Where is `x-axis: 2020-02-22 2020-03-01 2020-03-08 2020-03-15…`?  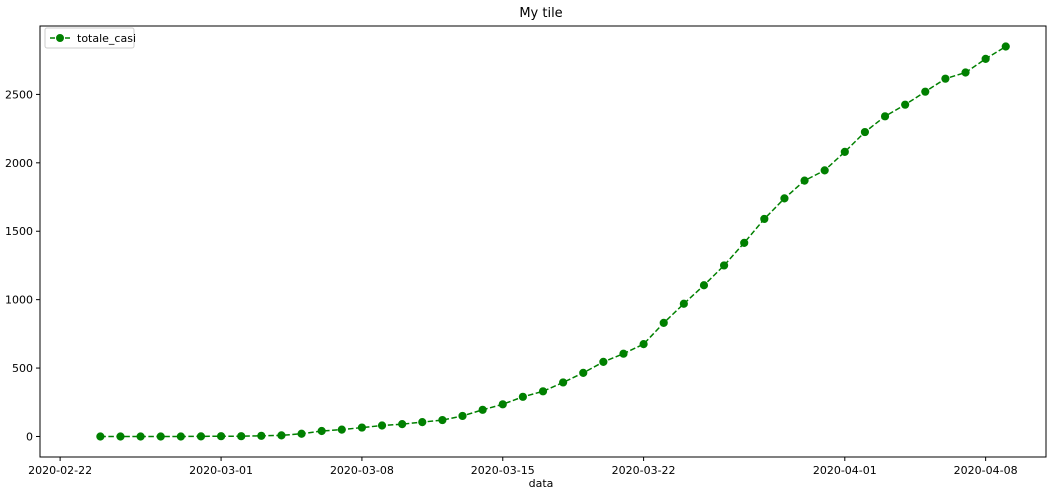 x-axis: 2020-02-22 2020-03-01 2020-03-08 2020-03-15… is located at coordinates (523, 467).